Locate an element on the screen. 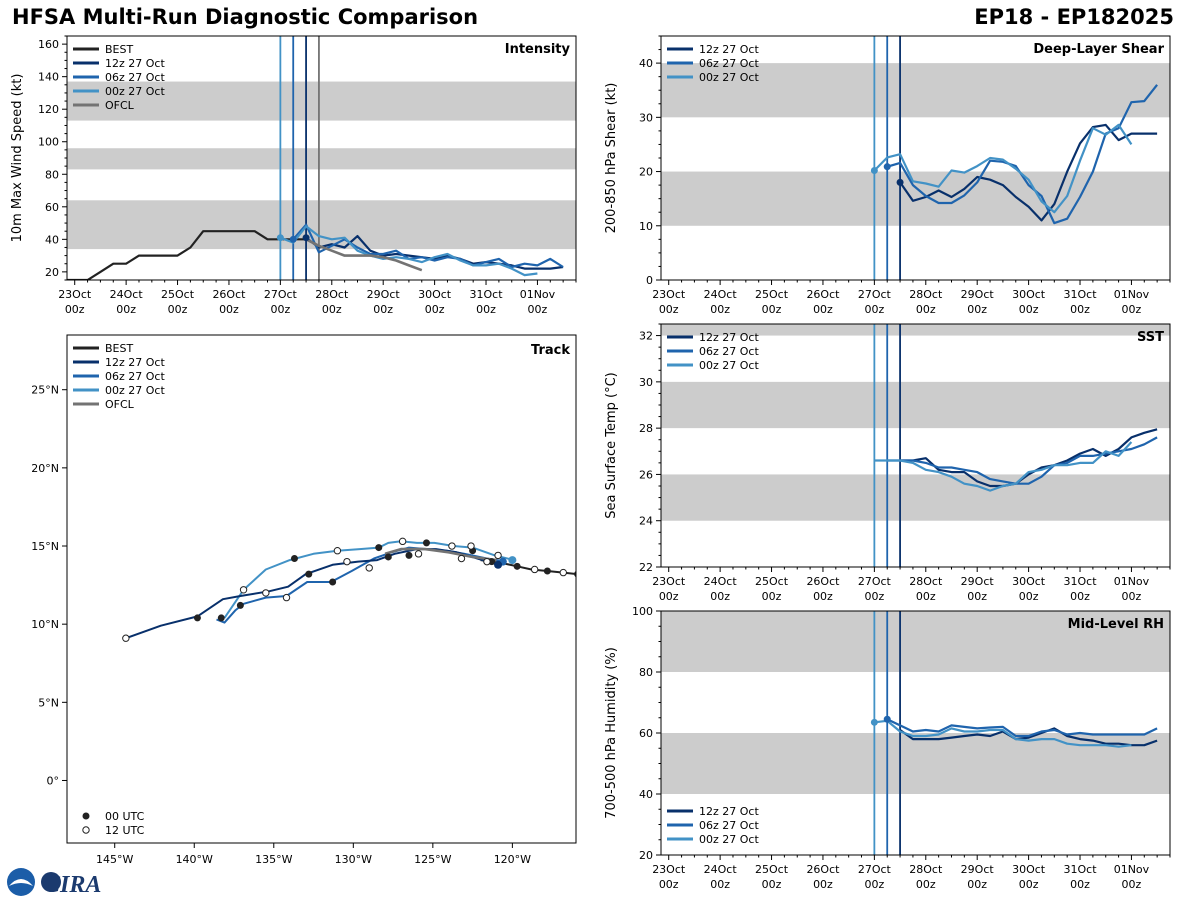 Image resolution: width=1200 pixels, height=900 pixels. intensity-plot-area is located at coordinates (321, 158).